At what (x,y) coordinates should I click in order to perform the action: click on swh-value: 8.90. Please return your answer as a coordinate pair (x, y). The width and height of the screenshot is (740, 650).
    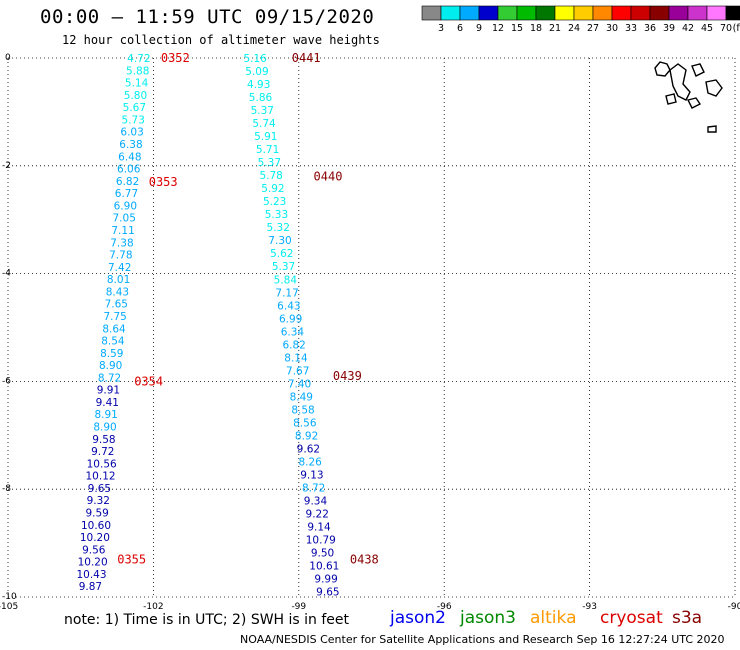
    Looking at the image, I should click on (110, 366).